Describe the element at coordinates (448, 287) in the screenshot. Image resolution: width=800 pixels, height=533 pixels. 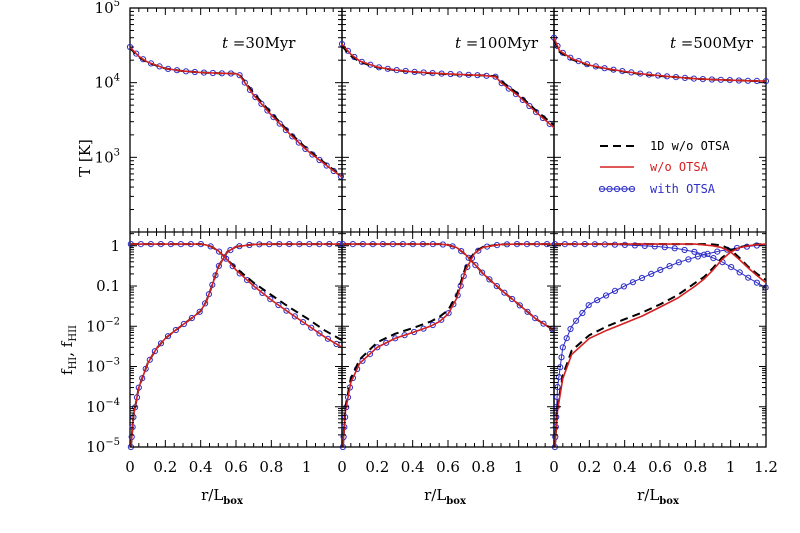
I see `no-otsa-fhii-line` at that location.